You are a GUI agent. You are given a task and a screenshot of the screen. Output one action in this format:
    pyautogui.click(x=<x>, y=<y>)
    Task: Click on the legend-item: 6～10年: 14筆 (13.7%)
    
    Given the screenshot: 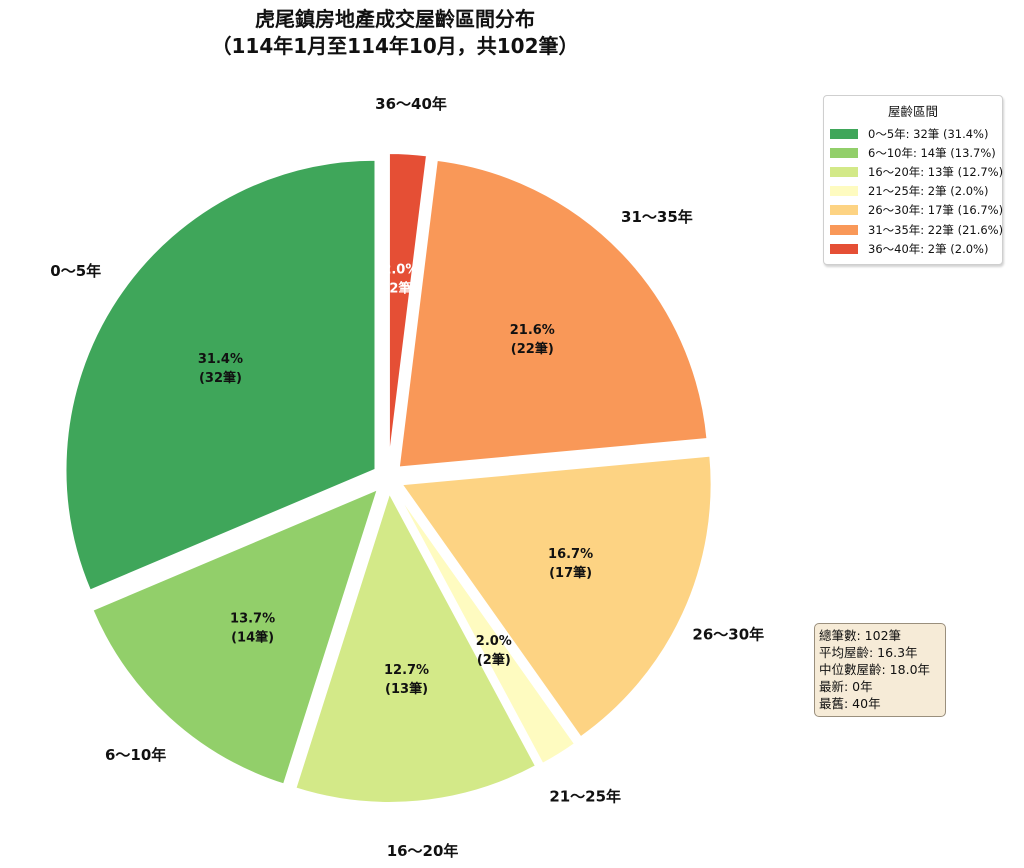 What is the action you would take?
    pyautogui.click(x=913, y=152)
    